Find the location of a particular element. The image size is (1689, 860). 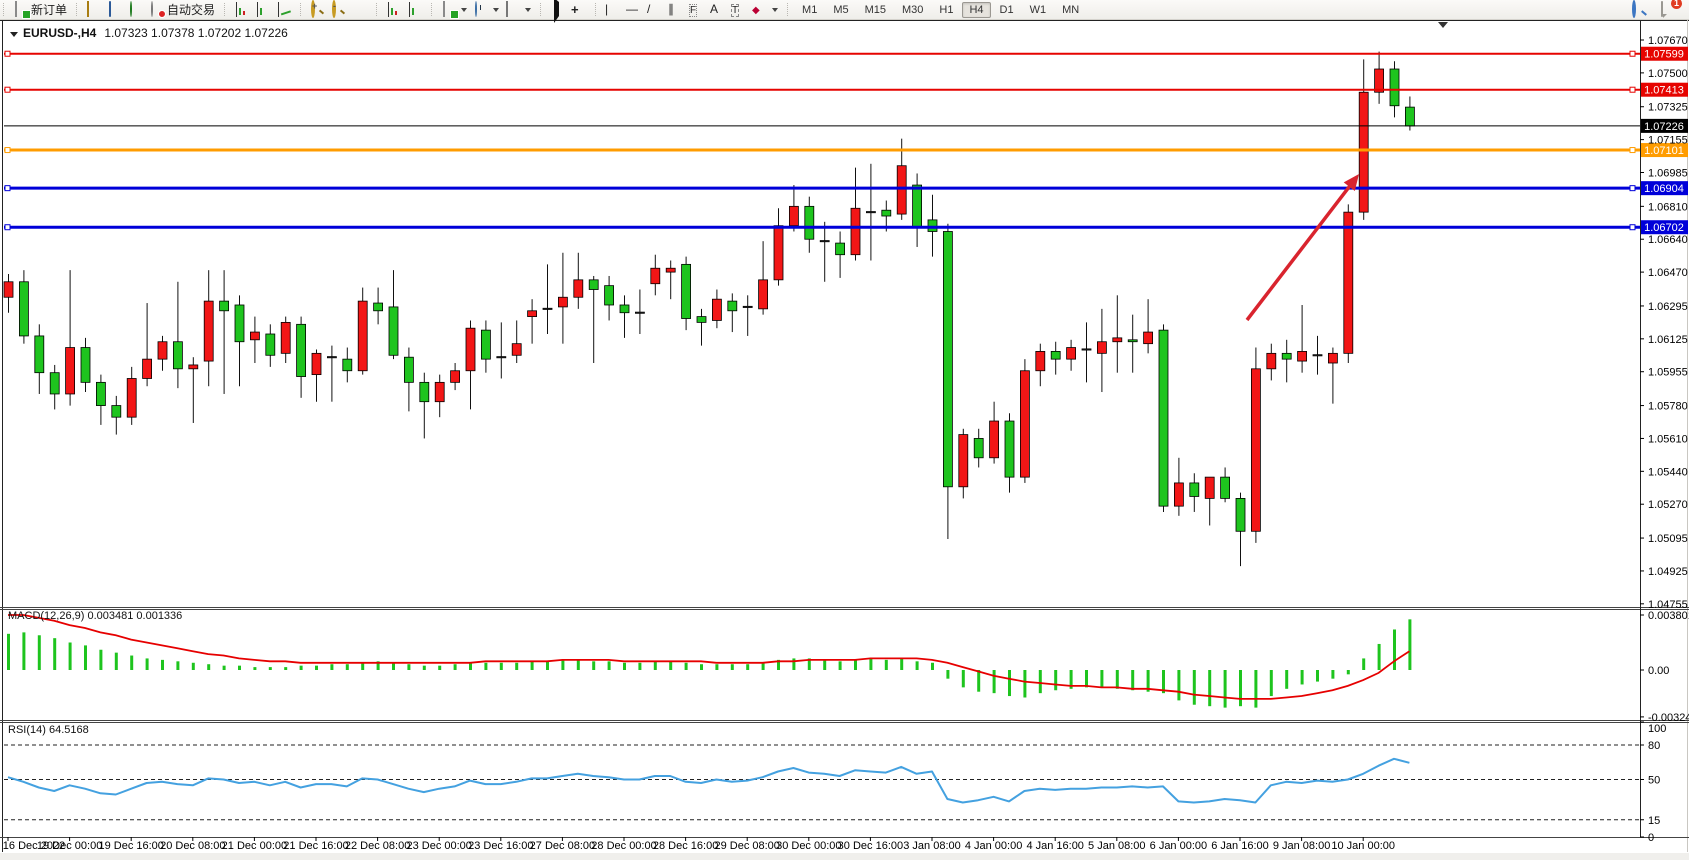

chart-window-button is located at coordinates (93, 9).